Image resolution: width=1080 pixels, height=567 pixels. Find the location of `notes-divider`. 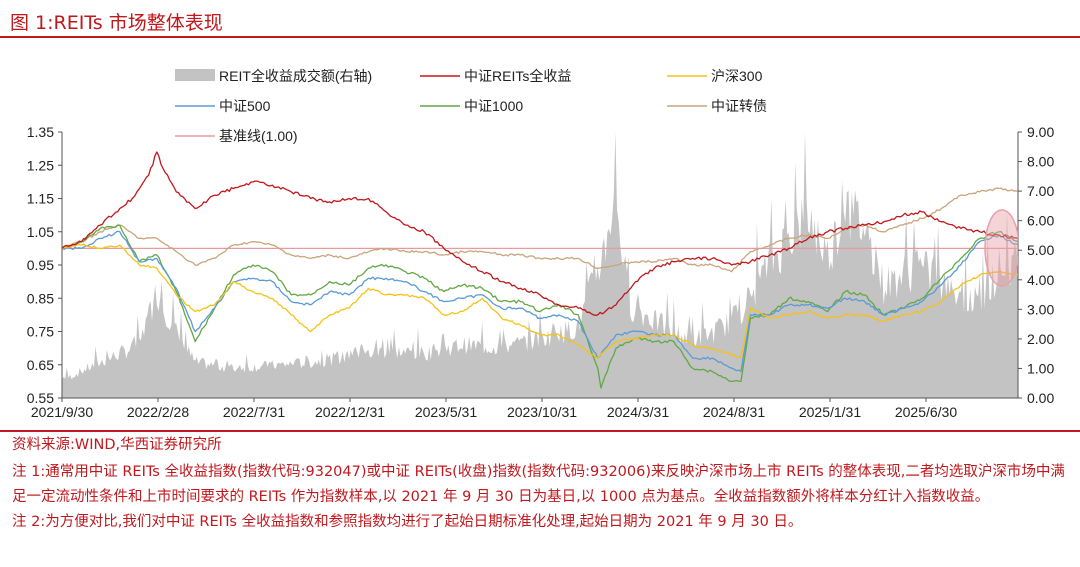

notes-divider is located at coordinates (540, 431).